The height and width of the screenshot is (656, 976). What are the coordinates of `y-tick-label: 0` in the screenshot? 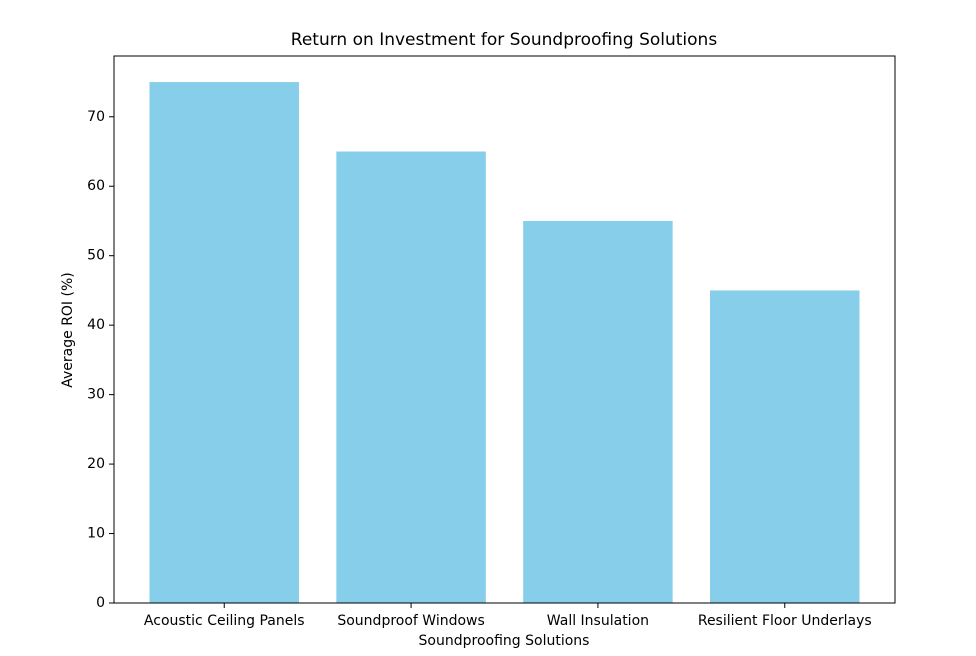 It's located at (100, 603).